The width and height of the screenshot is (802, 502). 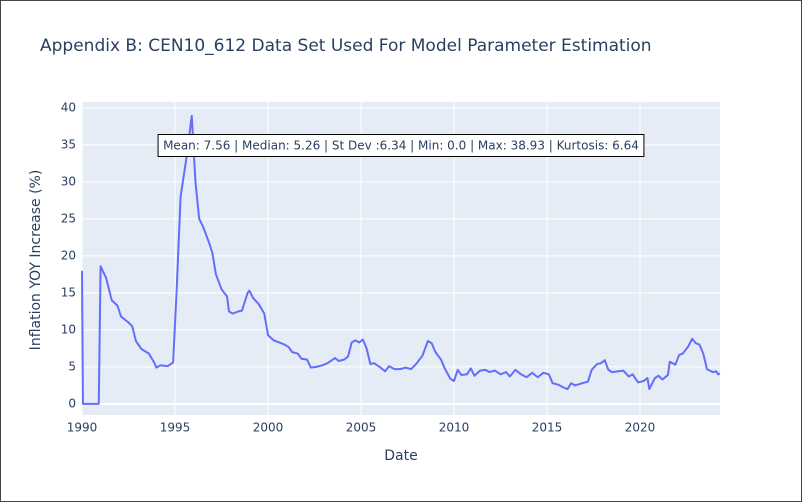 I want to click on y-tick-label: 10, so click(x=68, y=329).